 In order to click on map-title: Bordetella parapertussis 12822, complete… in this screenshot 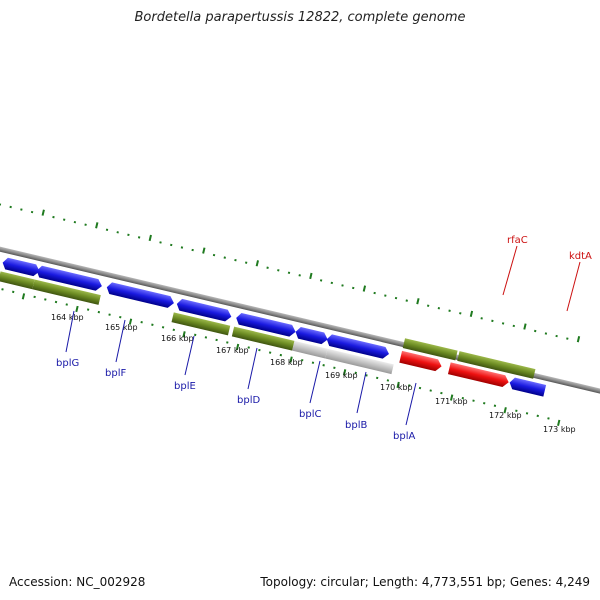, I will do `click(300, 17)`.